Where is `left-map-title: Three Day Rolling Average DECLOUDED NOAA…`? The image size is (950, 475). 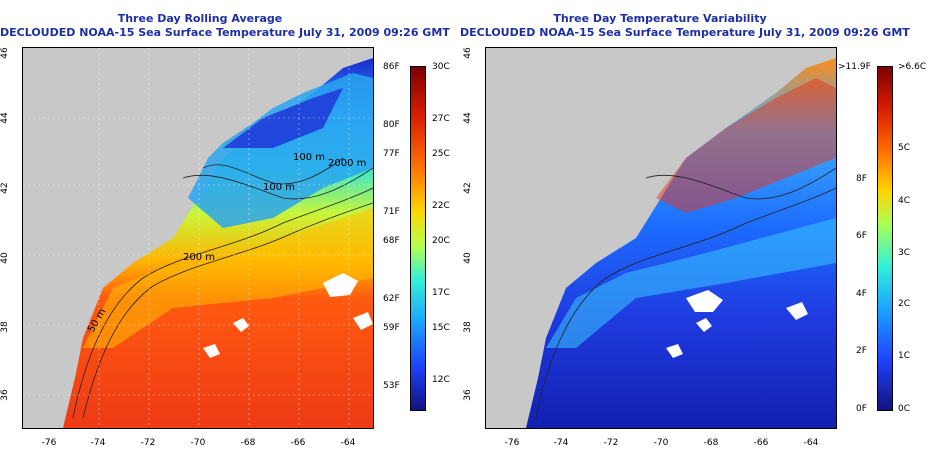
left-map-title: Three Day Rolling Average DECLOUDED NOAA… is located at coordinates (225, 26).